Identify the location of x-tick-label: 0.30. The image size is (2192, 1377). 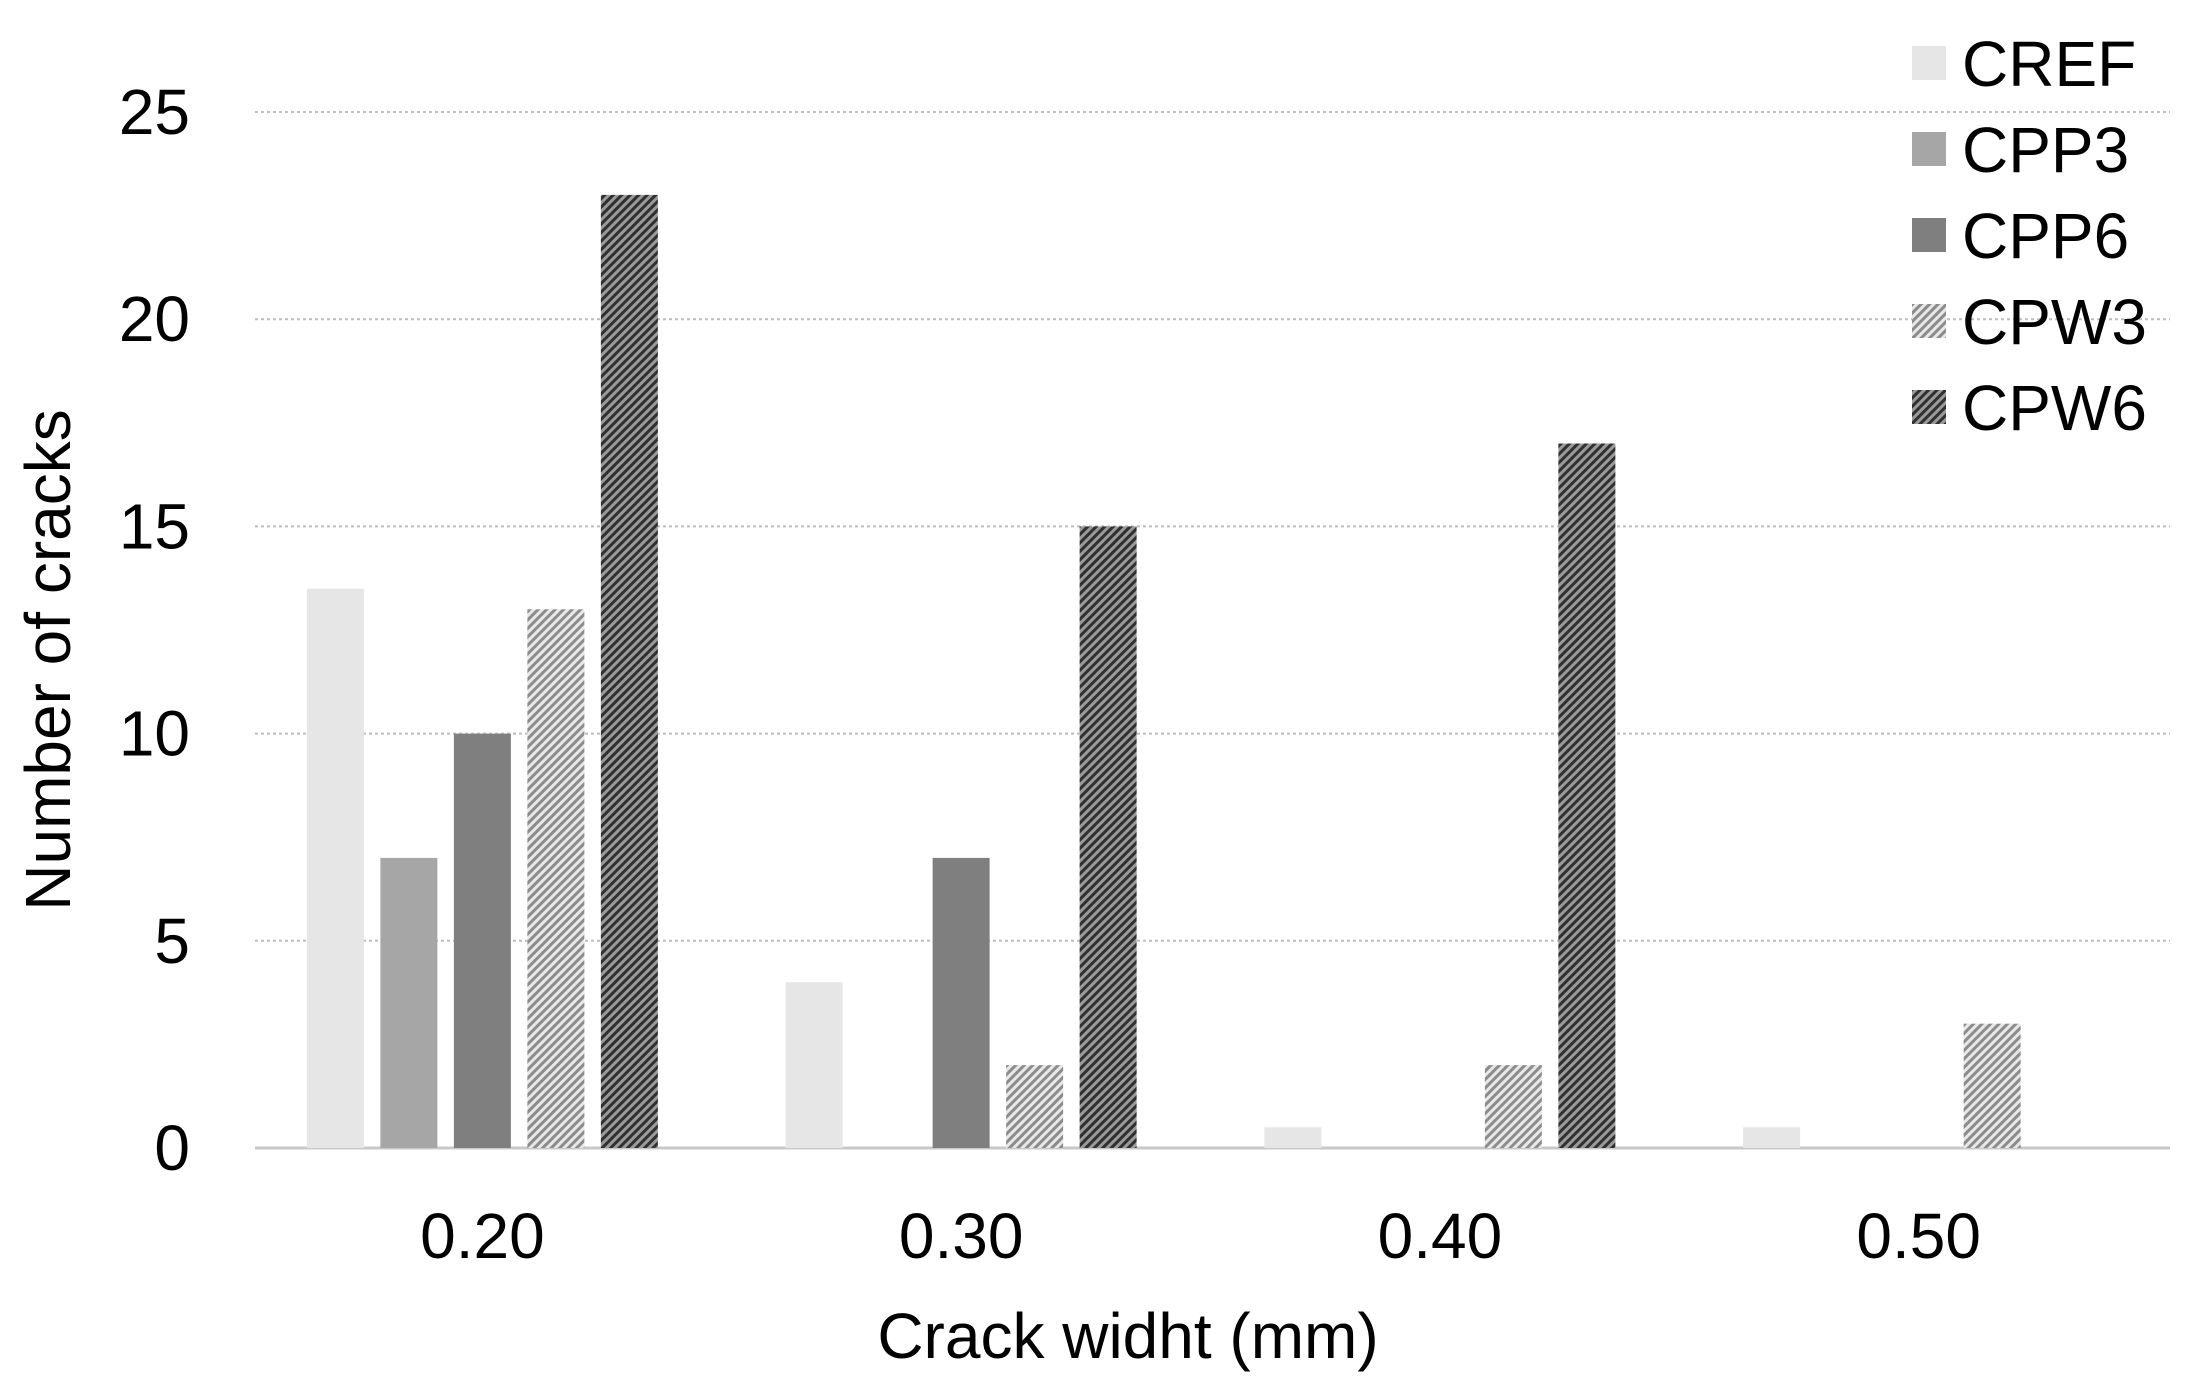
(961, 1236).